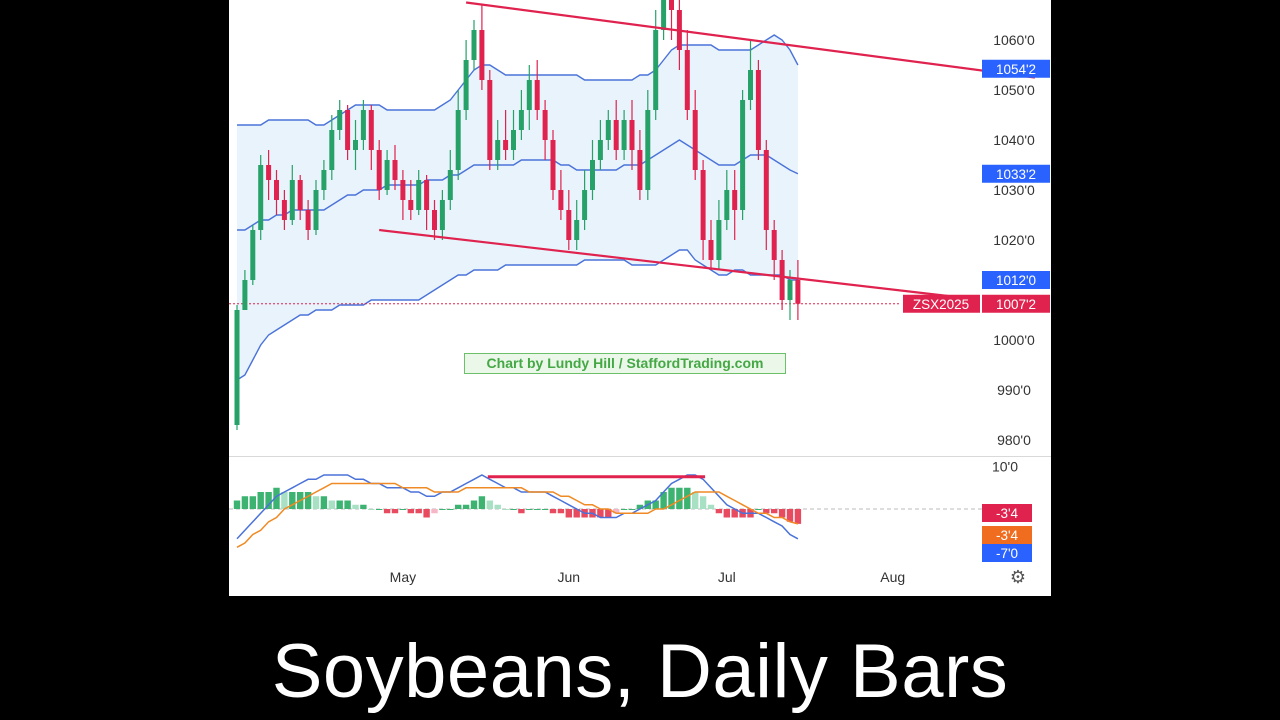  Describe the element at coordinates (1007, 513) in the screenshot. I see `macd-value-label: -3'4` at that location.